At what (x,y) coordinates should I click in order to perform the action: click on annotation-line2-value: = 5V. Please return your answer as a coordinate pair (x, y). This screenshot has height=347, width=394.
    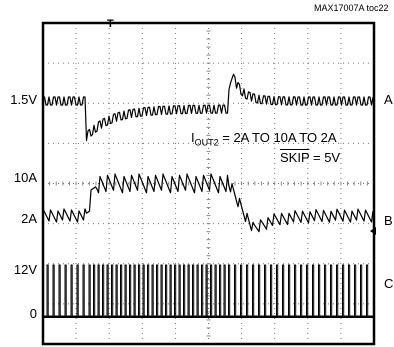
    Looking at the image, I should click on (325, 157).